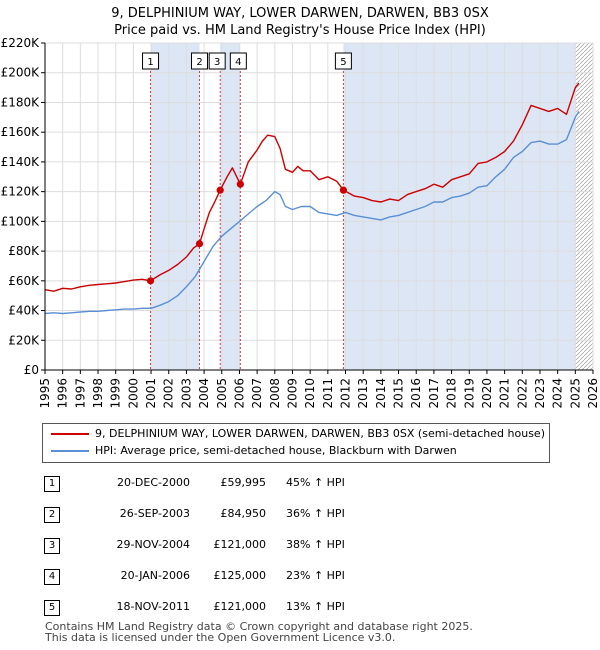  Describe the element at coordinates (522, 393) in the screenshot. I see `x-tick-label: 2022` at that location.